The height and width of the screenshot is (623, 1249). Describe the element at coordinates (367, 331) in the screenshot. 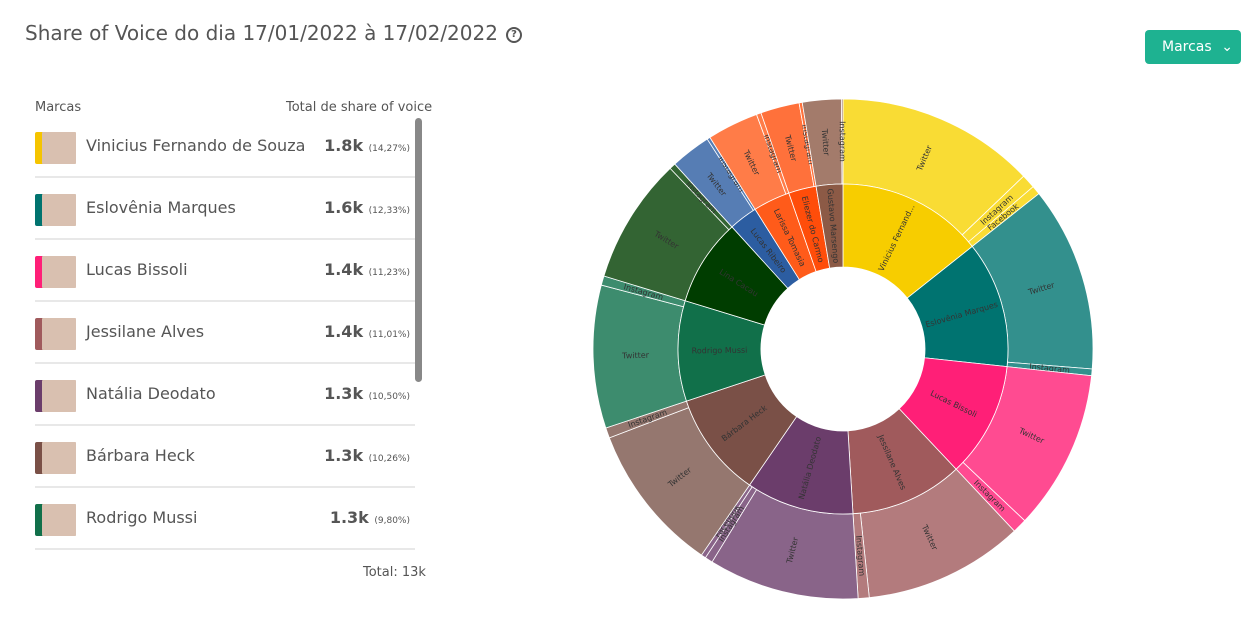

I see `brand-value: 1.4k (11,01%)` at that location.